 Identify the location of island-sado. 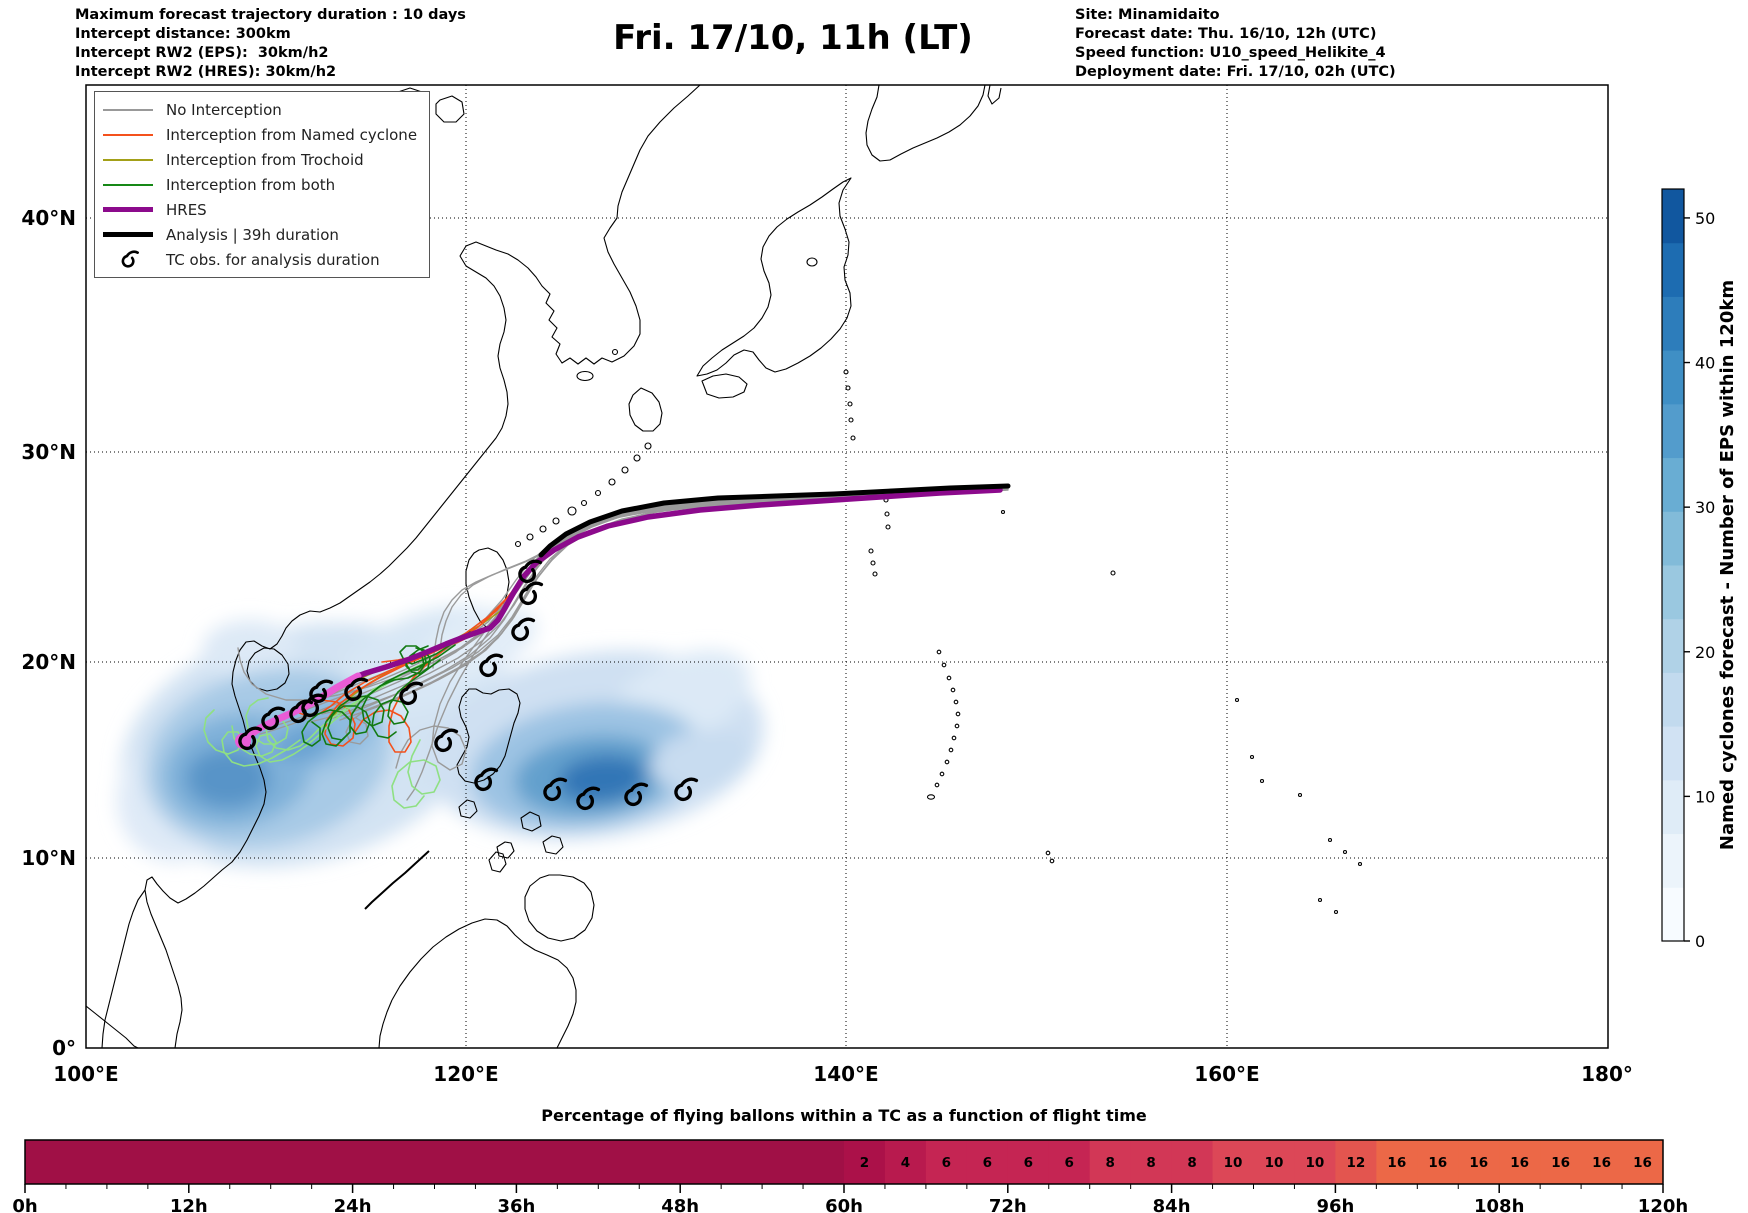
(812, 262).